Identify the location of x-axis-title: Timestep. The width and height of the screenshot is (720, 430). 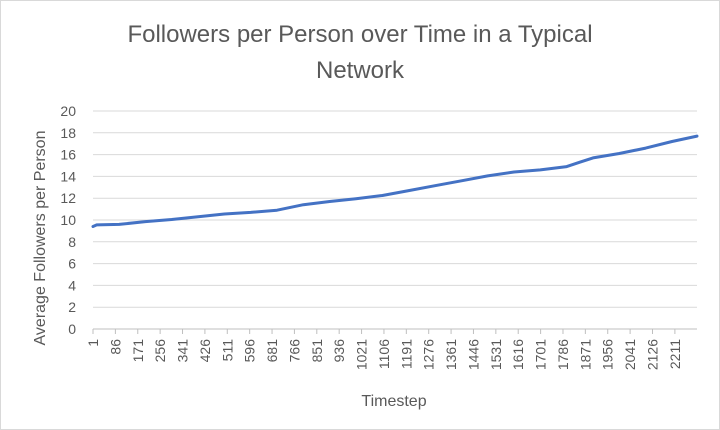
(393, 401).